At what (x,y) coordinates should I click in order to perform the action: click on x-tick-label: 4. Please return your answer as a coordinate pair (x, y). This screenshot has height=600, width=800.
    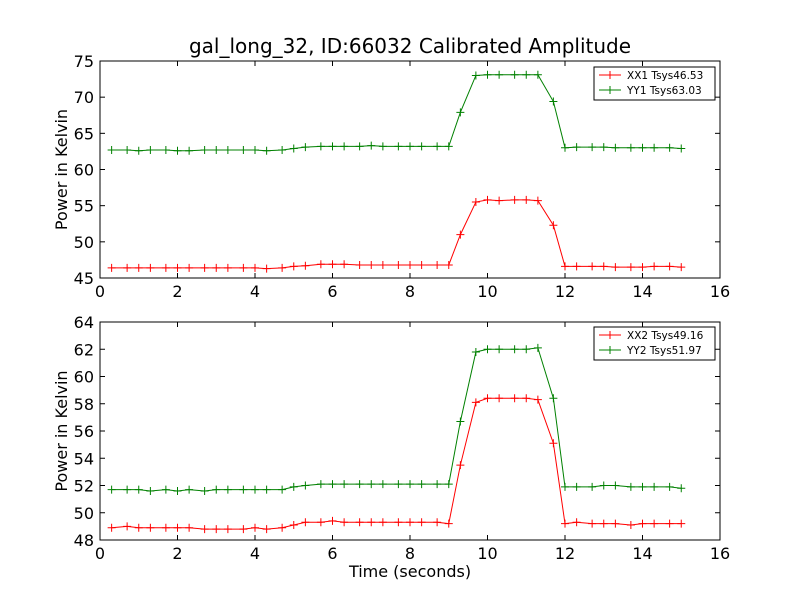
    Looking at the image, I should click on (255, 553).